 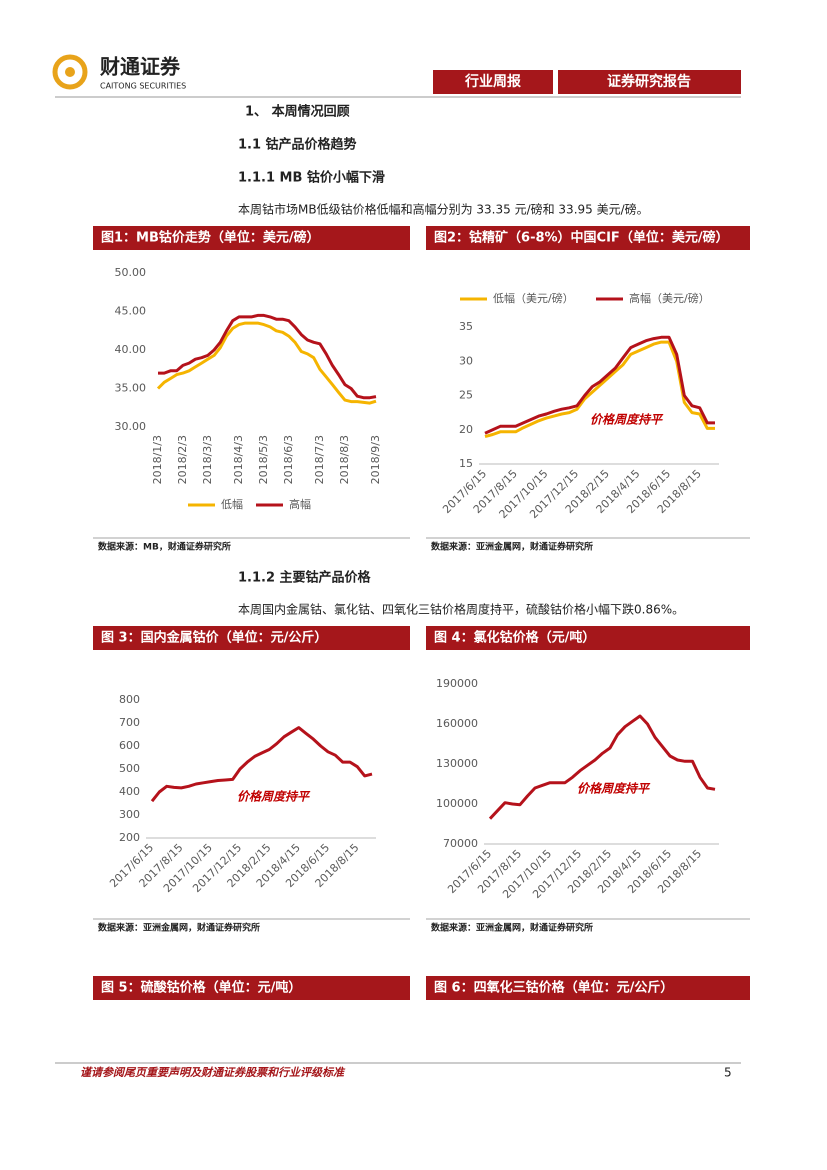 What do you see at coordinates (182, 459) in the screenshot?
I see `x-tick-label: 2018/2/3` at bounding box center [182, 459].